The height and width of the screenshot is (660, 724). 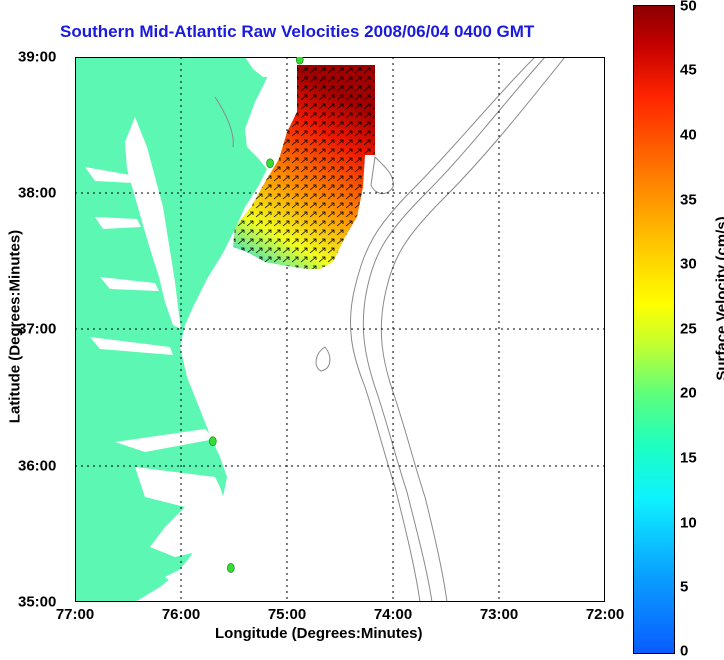 I want to click on colorbar-tick: 30, so click(x=688, y=264).